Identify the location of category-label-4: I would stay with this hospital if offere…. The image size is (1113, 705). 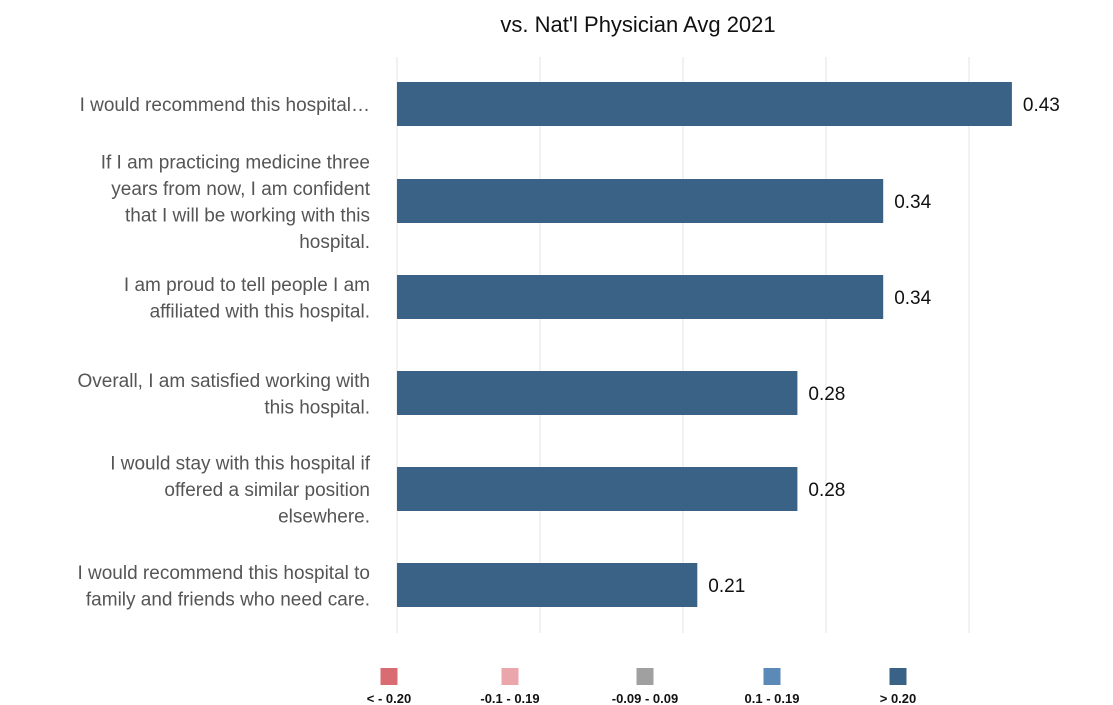
(240, 491).